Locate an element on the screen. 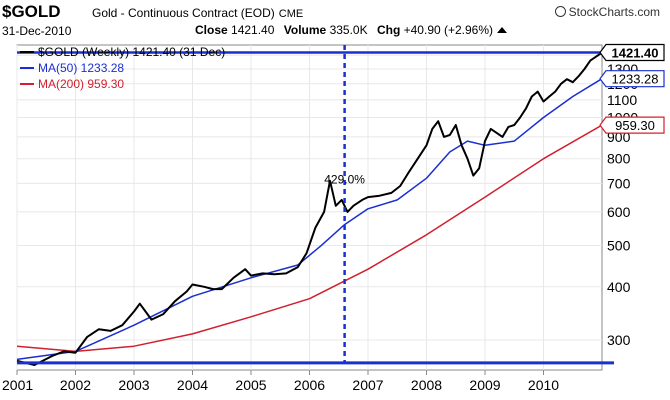 This screenshot has height=400, width=670. x-tick-label: 2001 is located at coordinates (17, 385).